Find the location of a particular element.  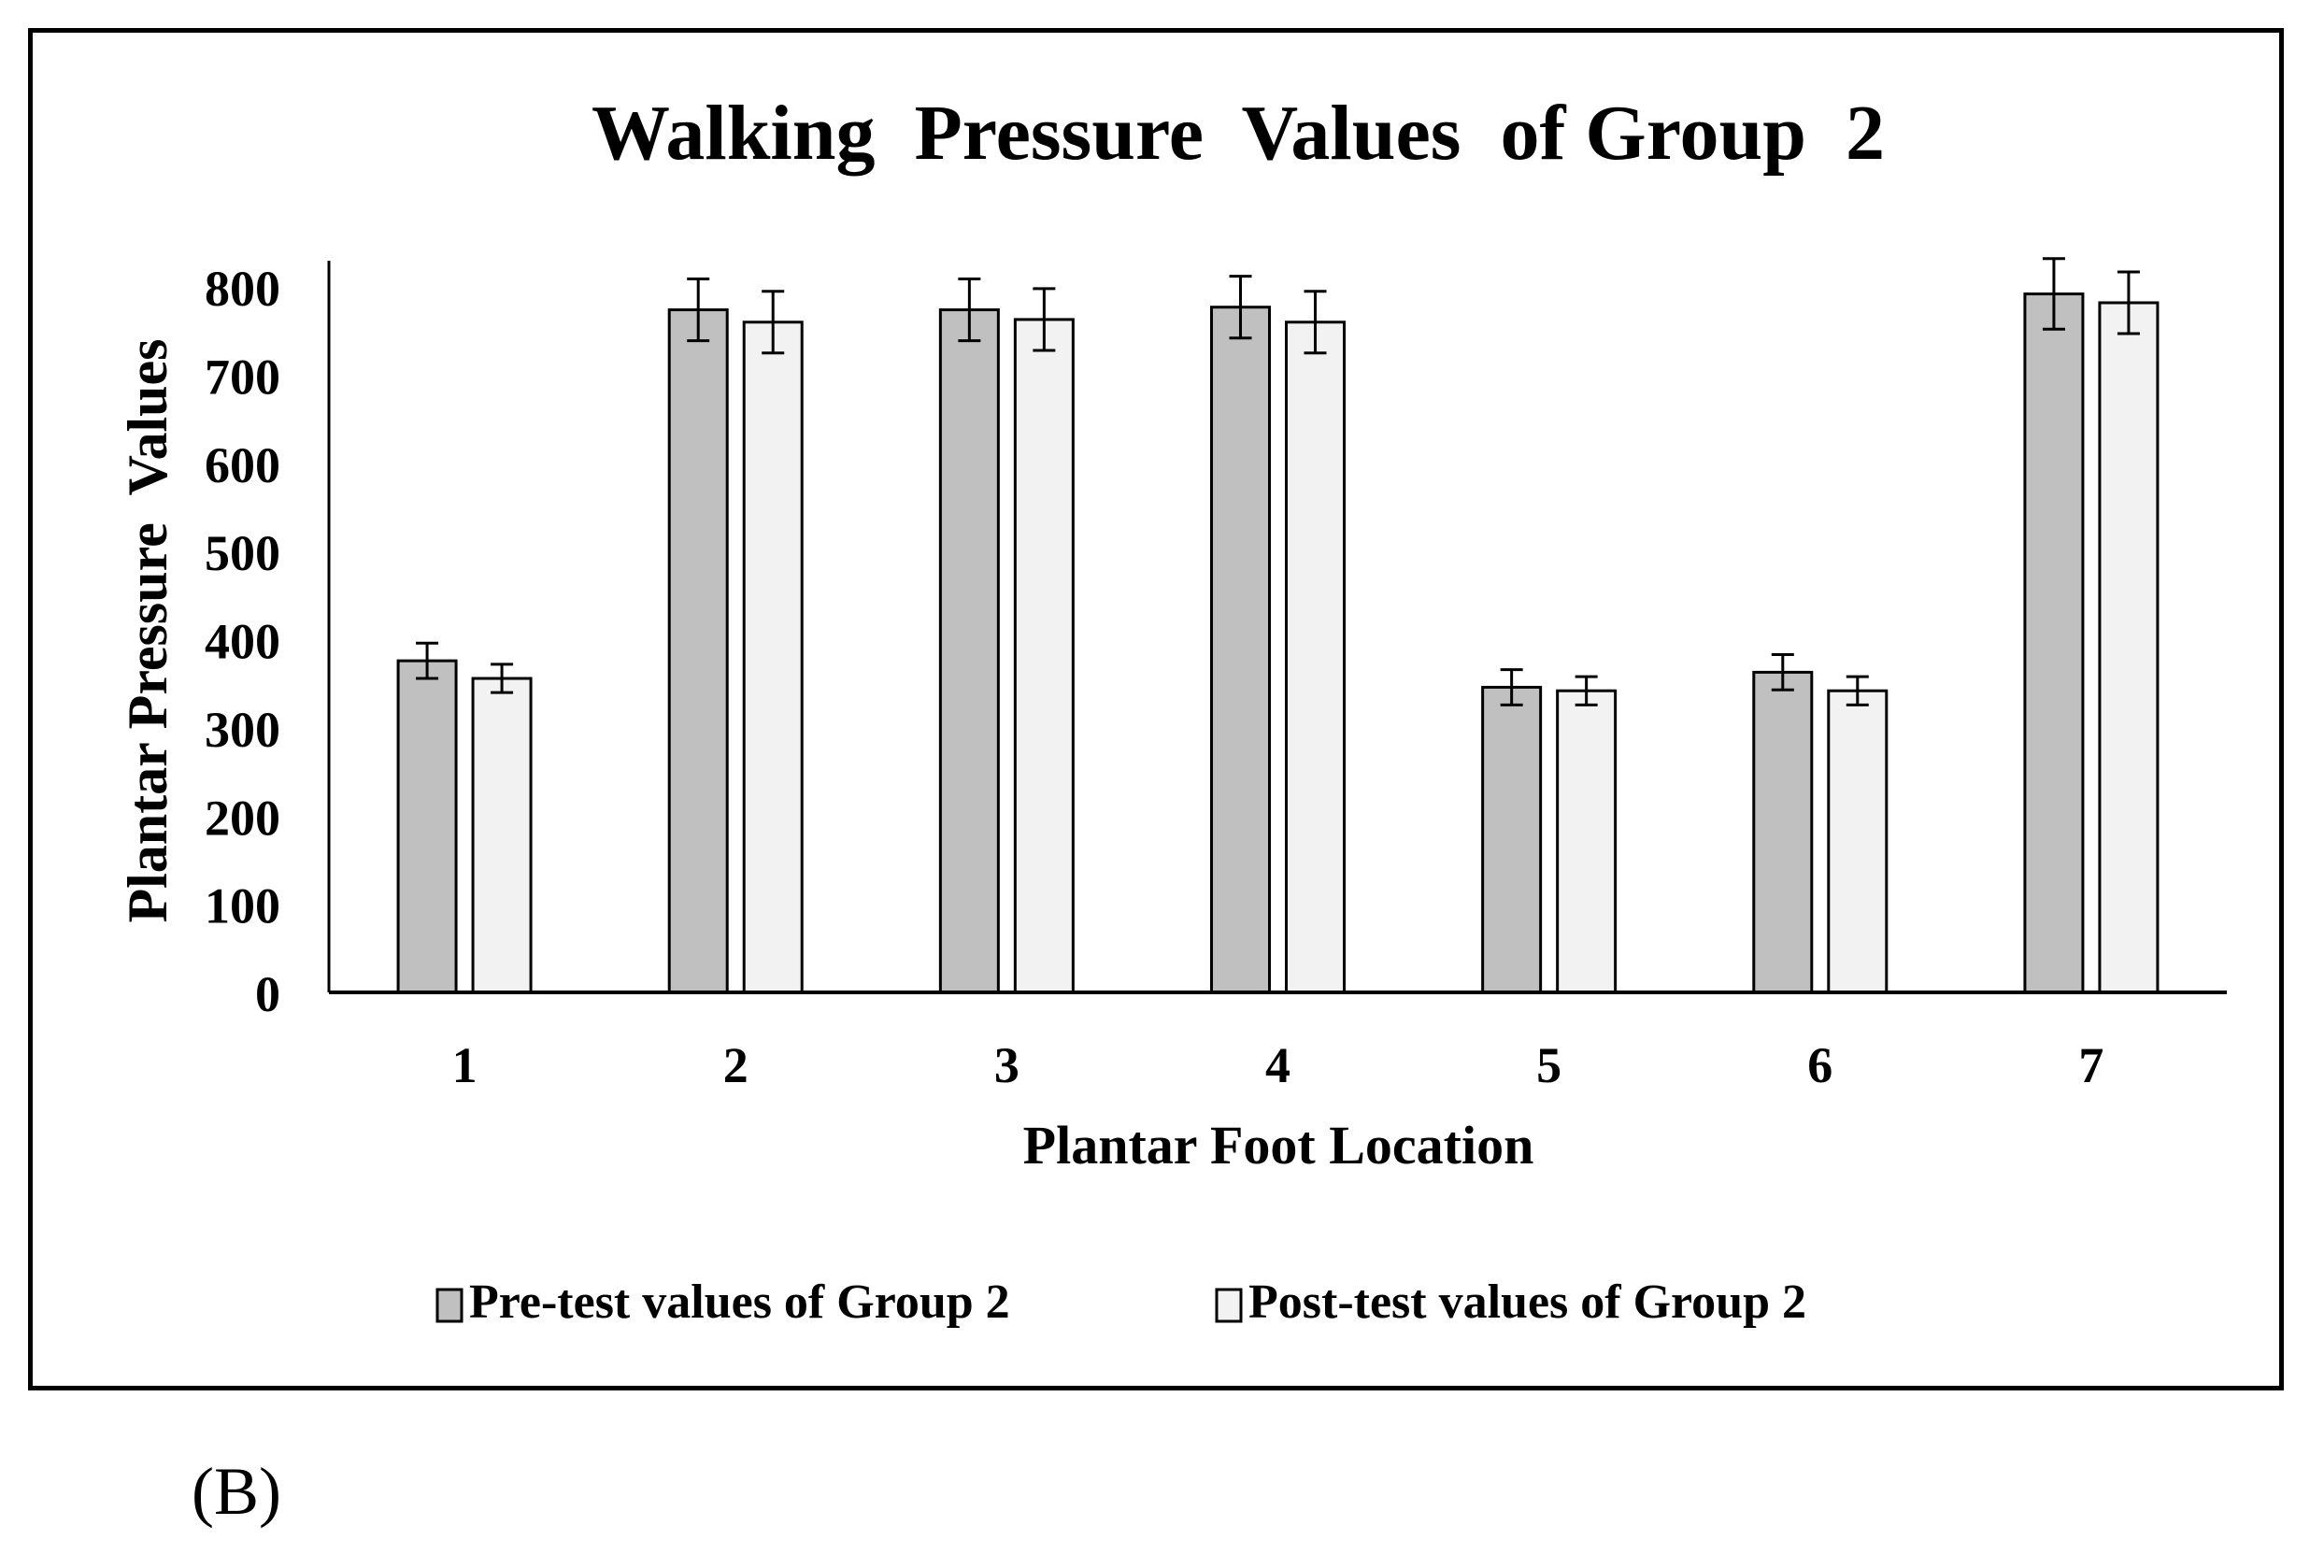

figure-caption: (B) is located at coordinates (236, 1491).